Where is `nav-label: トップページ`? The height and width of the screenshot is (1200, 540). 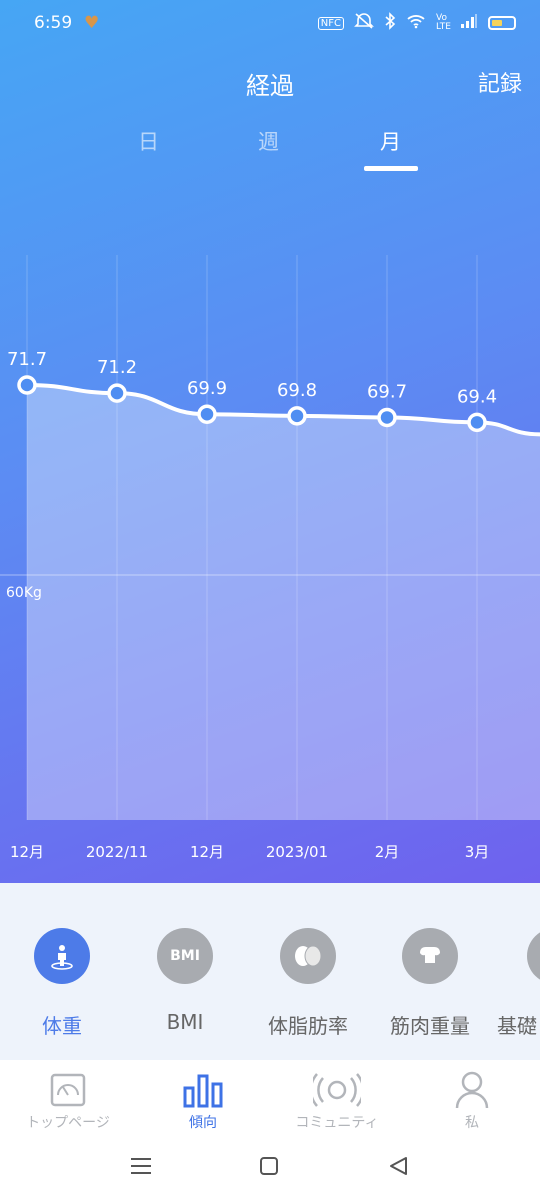
nav-label: トップページ is located at coordinates (68, 1123).